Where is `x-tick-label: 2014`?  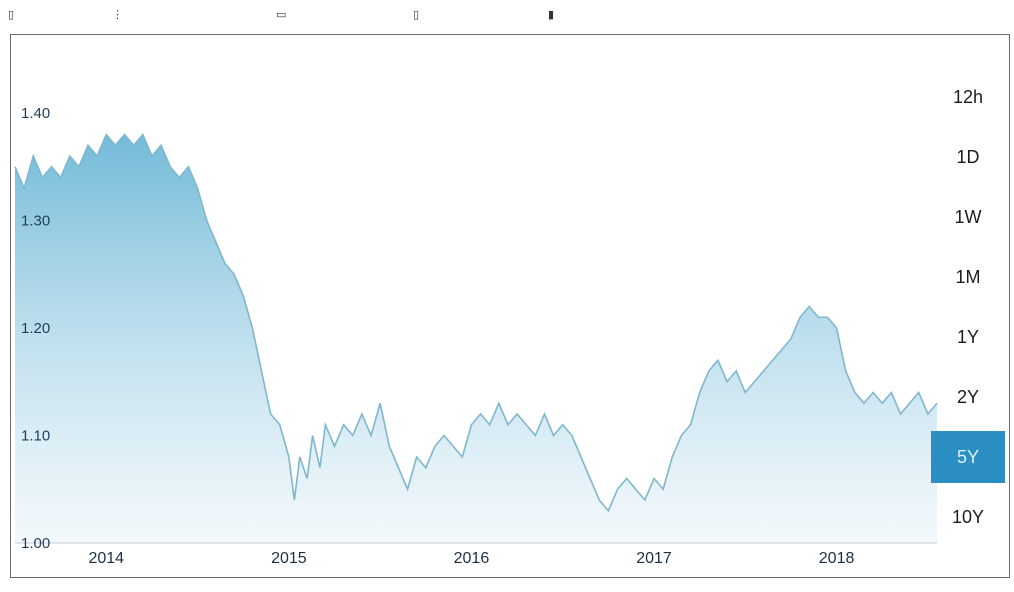
x-tick-label: 2014 is located at coordinates (106, 558).